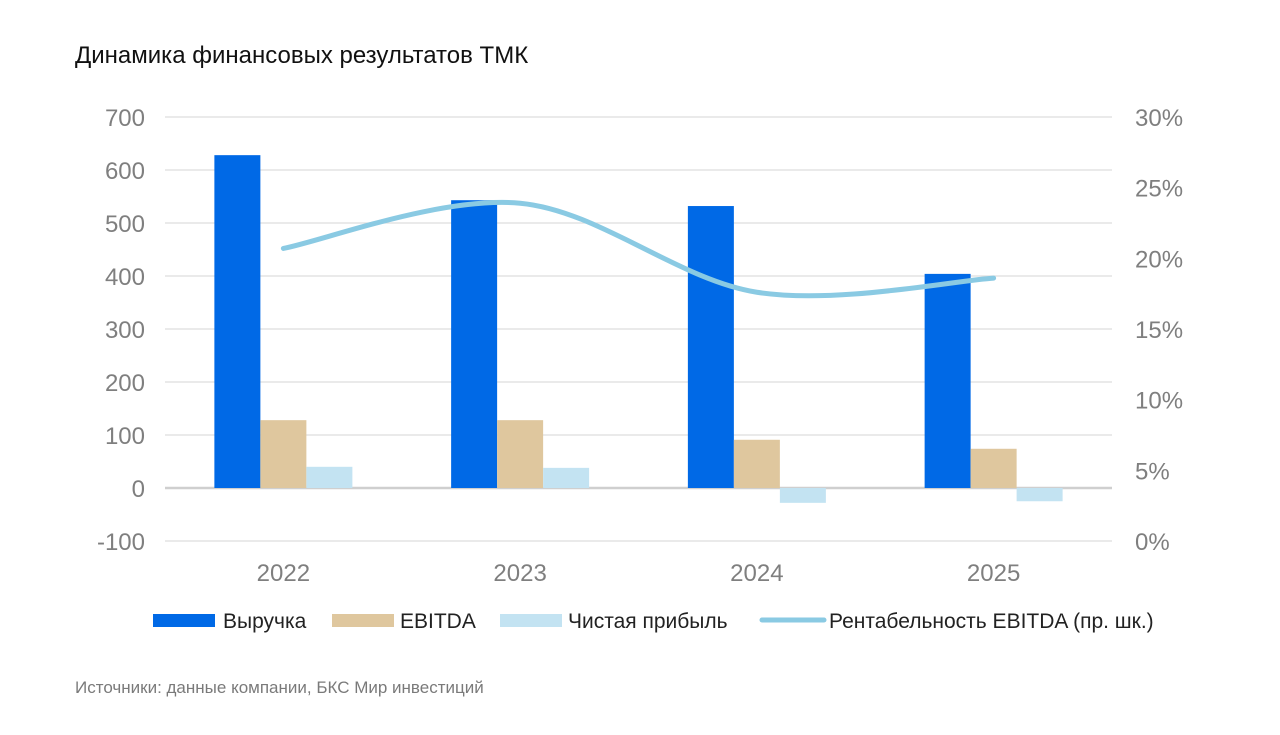  I want to click on legend-label: Выручка, so click(265, 621).